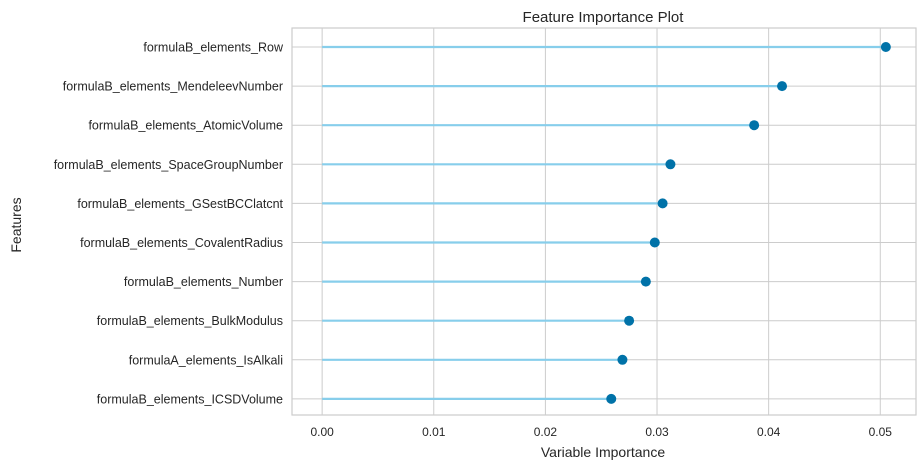 This screenshot has width=924, height=473. Describe the element at coordinates (601, 432) in the screenshot. I see `x-tick-labels: 0.00 0.01 0.02 0.03 0.04 0.05` at that location.